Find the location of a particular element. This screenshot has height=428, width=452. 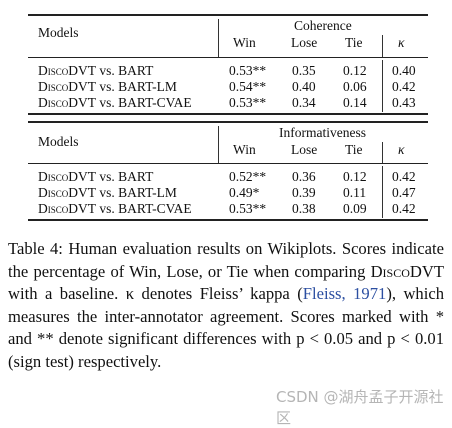

win-value: 0.49* is located at coordinates (244, 193).